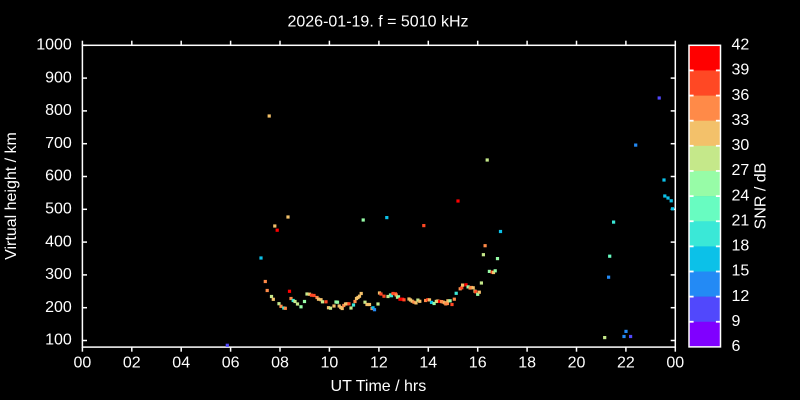  Describe the element at coordinates (58, 241) in the screenshot. I see `svg-text: 400` at that location.